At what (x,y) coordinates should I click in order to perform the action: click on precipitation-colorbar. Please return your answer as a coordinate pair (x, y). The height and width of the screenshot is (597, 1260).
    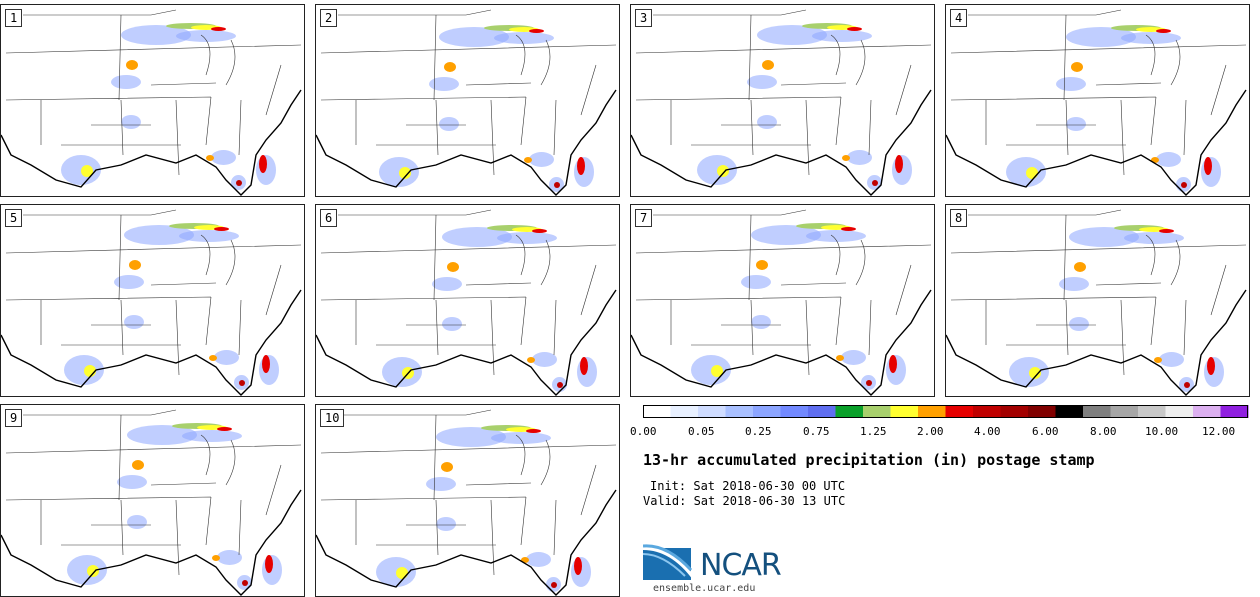
    Looking at the image, I should click on (946, 411).